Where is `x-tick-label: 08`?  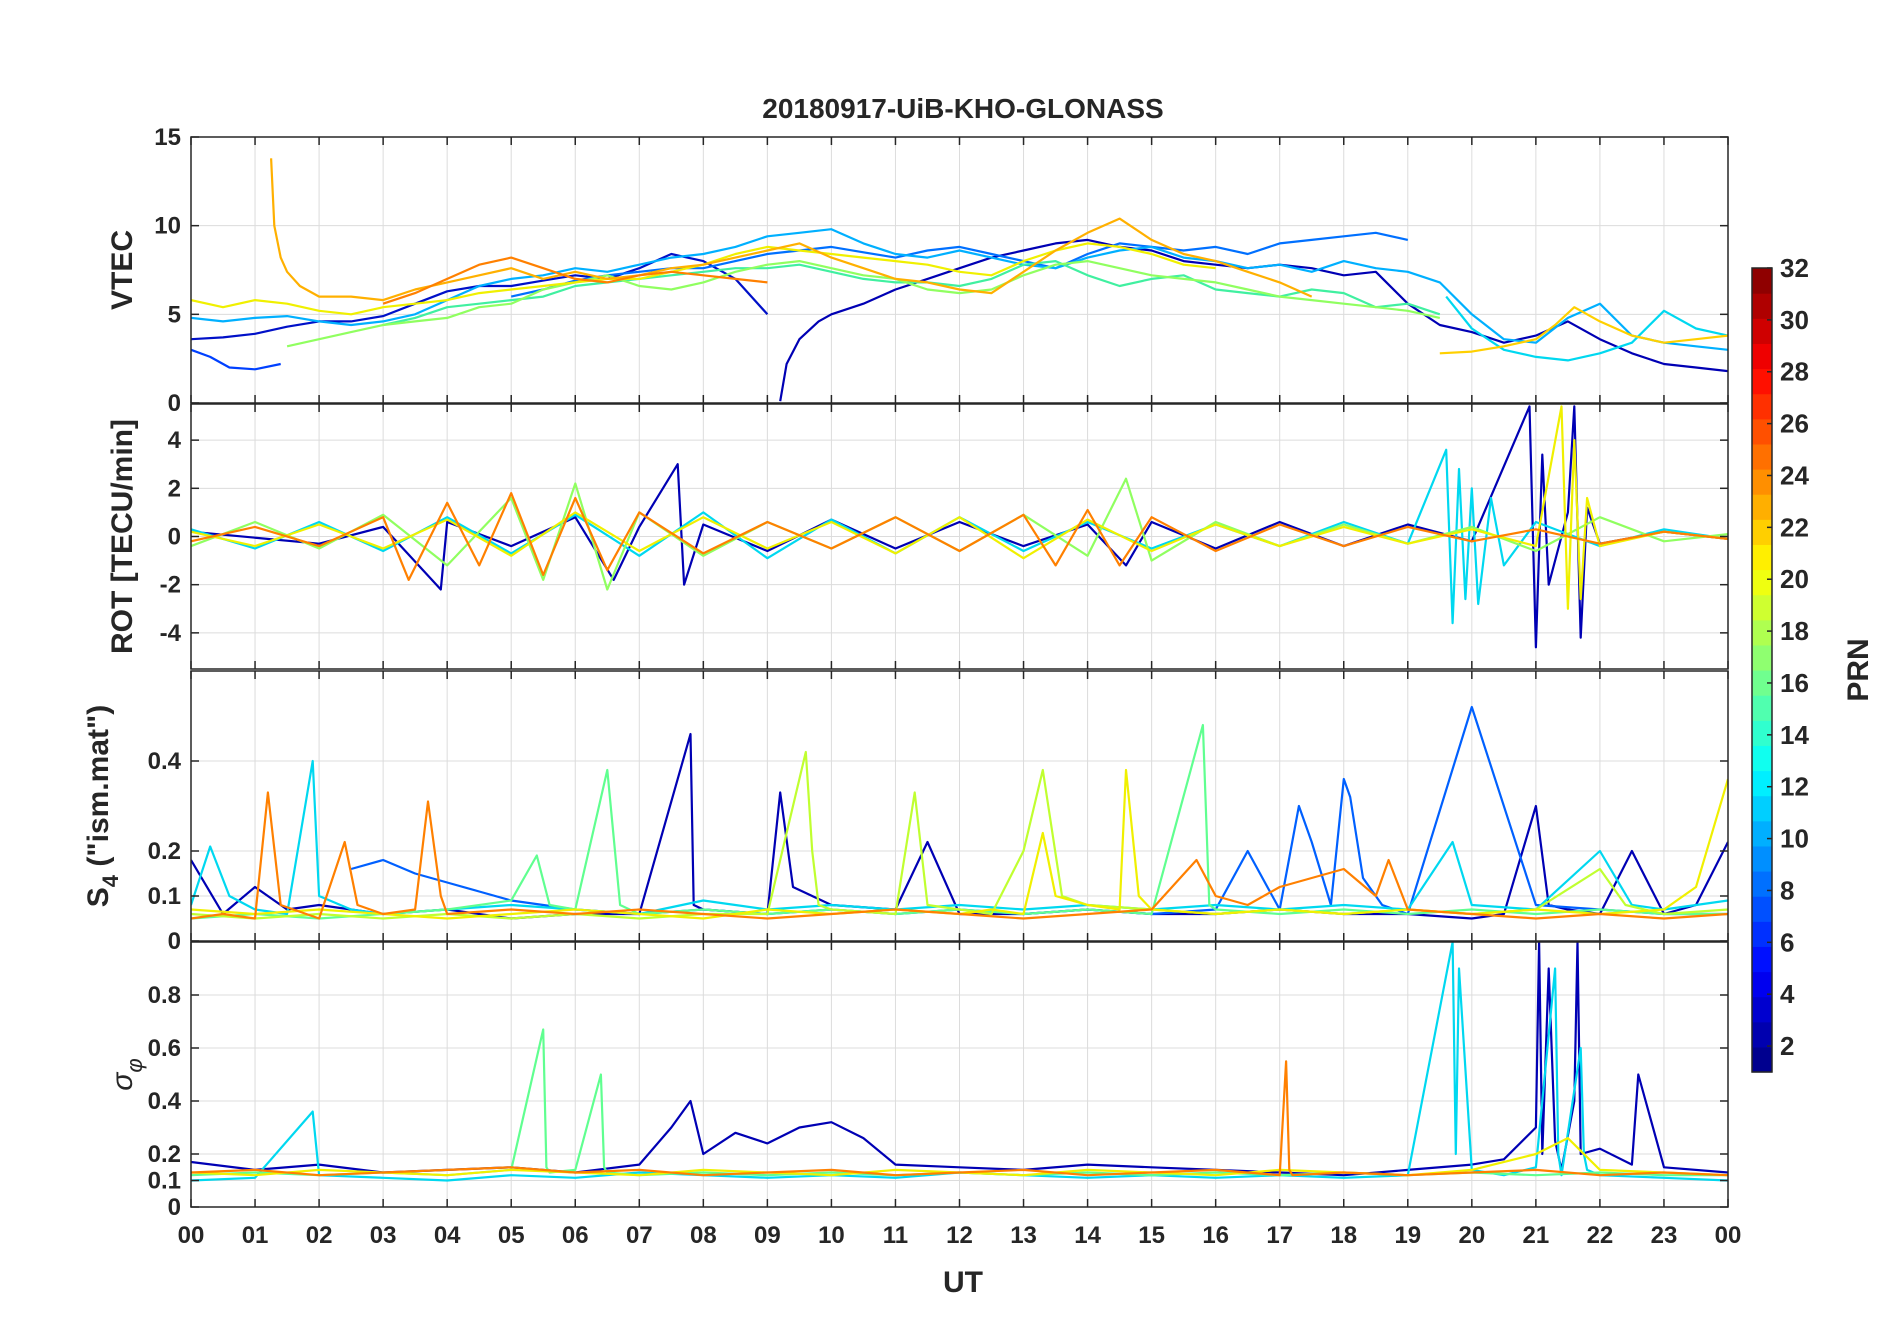 x-tick-label: 08 is located at coordinates (703, 1235).